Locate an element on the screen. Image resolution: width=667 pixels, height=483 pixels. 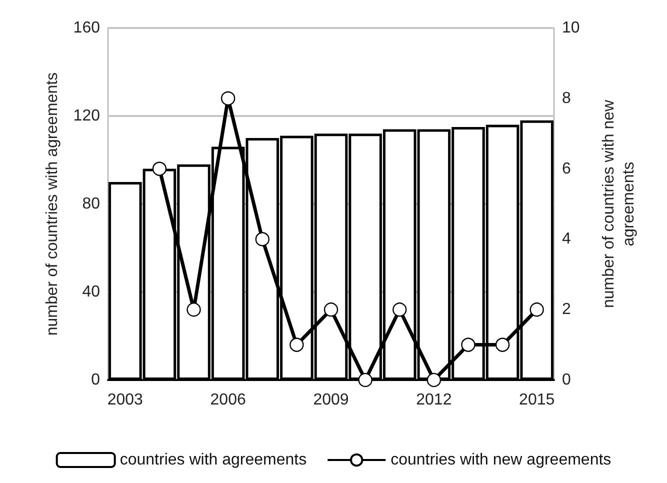
y-tick-label: 80 is located at coordinates (91, 204).